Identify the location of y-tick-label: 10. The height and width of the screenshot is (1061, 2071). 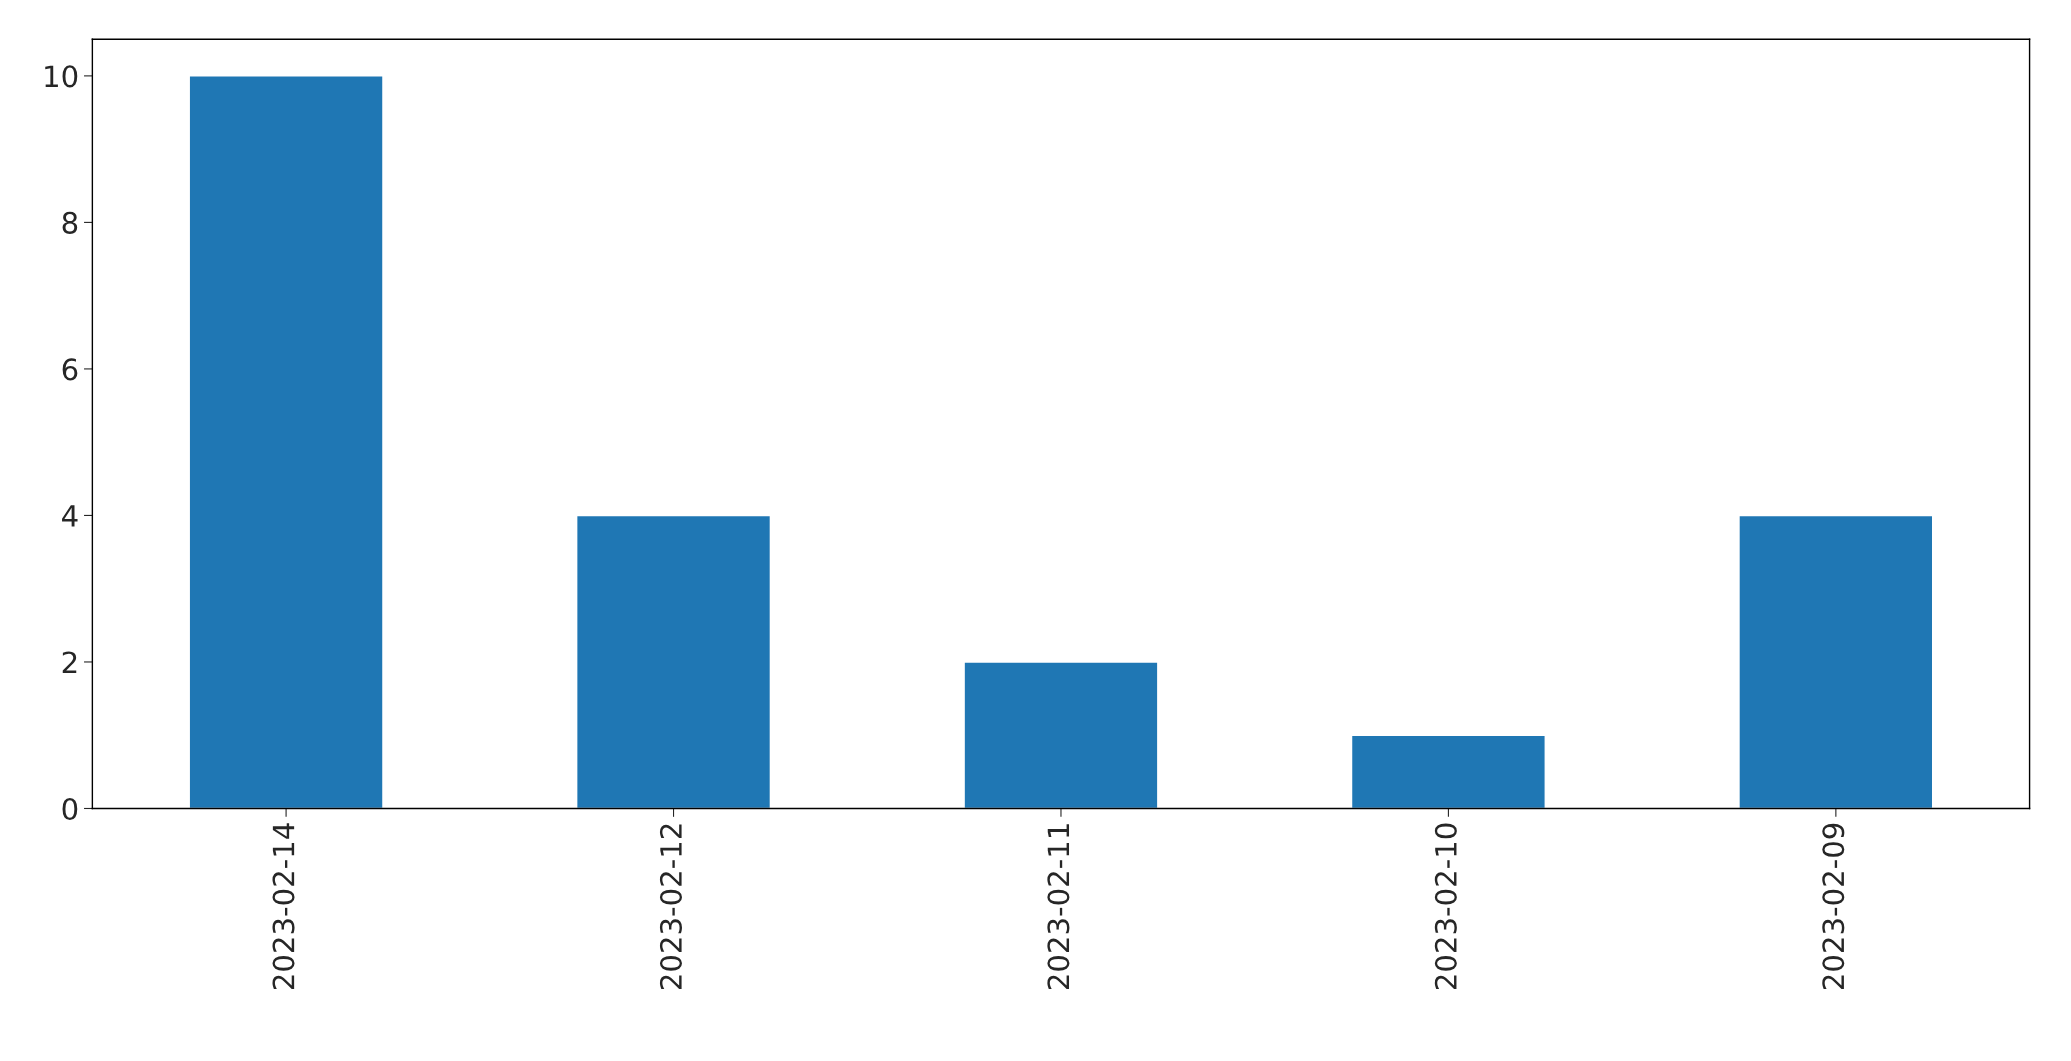
(61, 76).